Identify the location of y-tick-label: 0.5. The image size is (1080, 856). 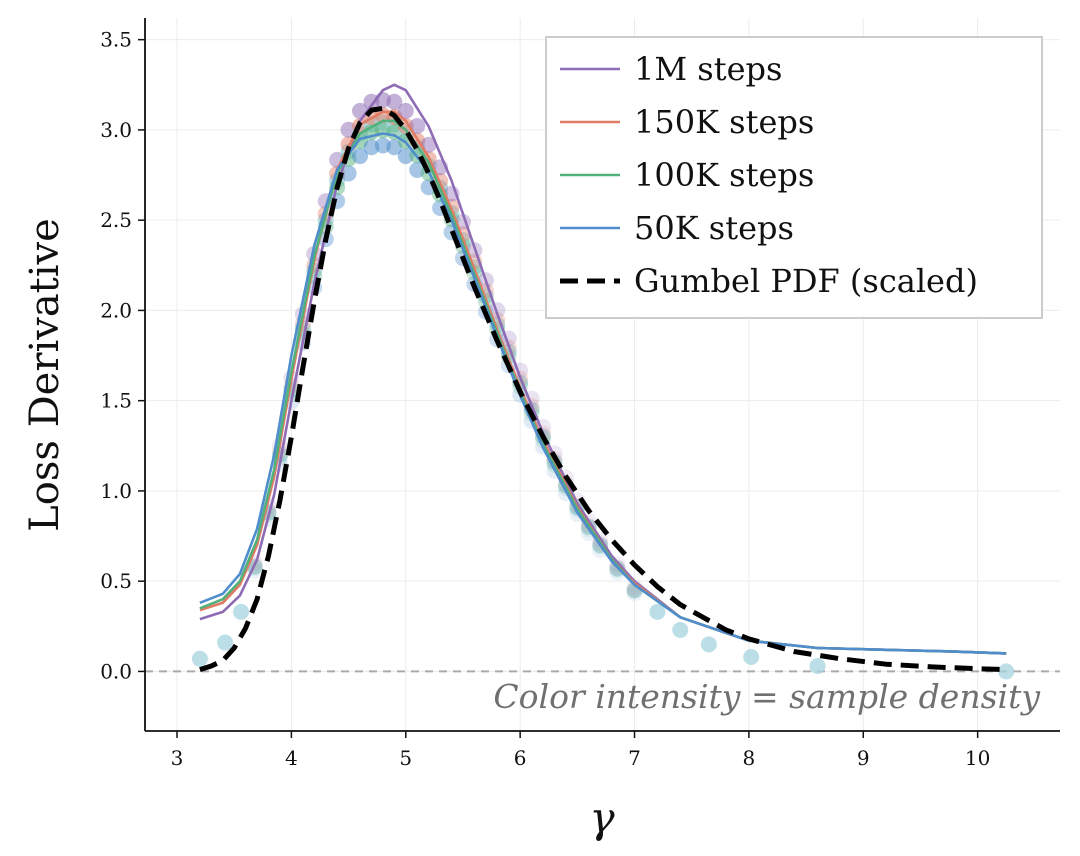
(116, 581).